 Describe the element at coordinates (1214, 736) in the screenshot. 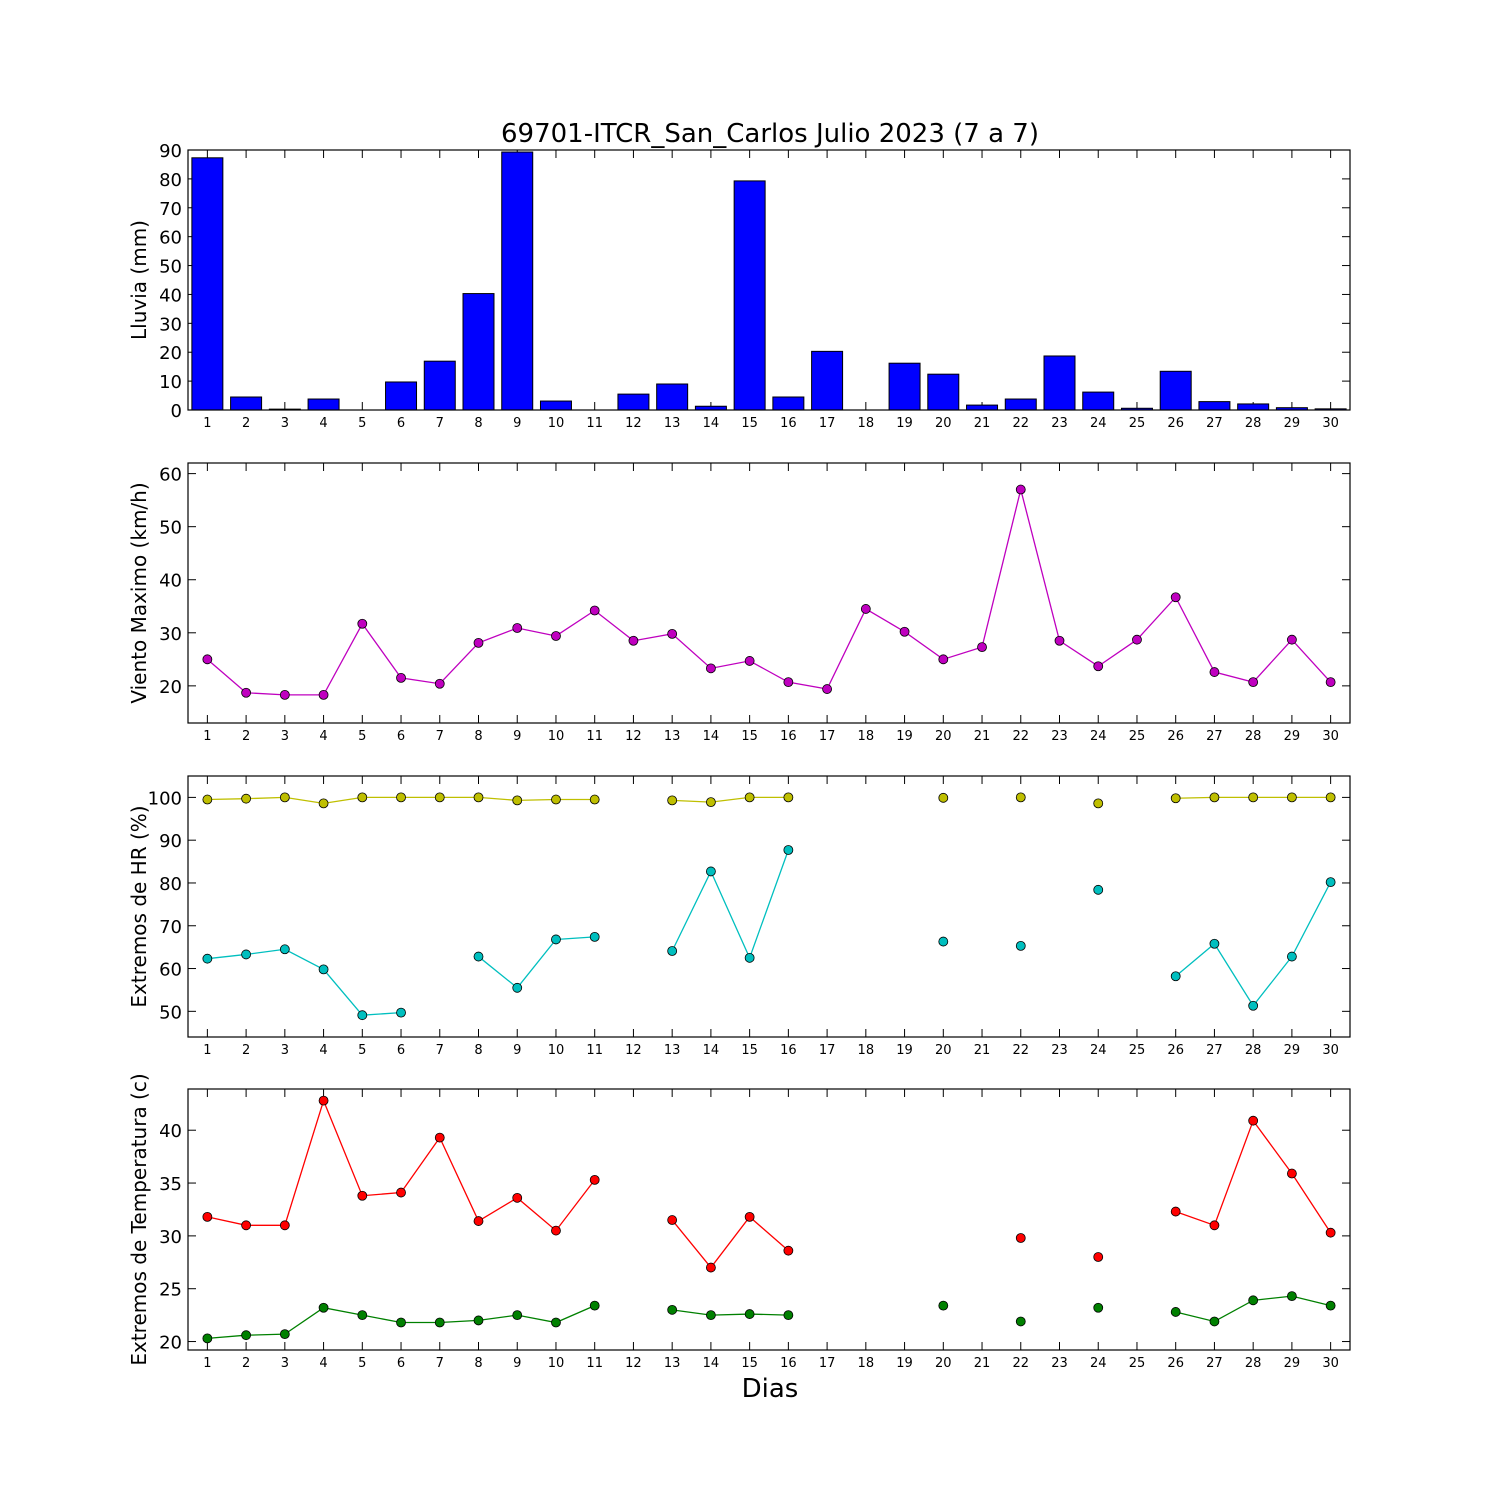

I see `x-tick-label: 27` at that location.